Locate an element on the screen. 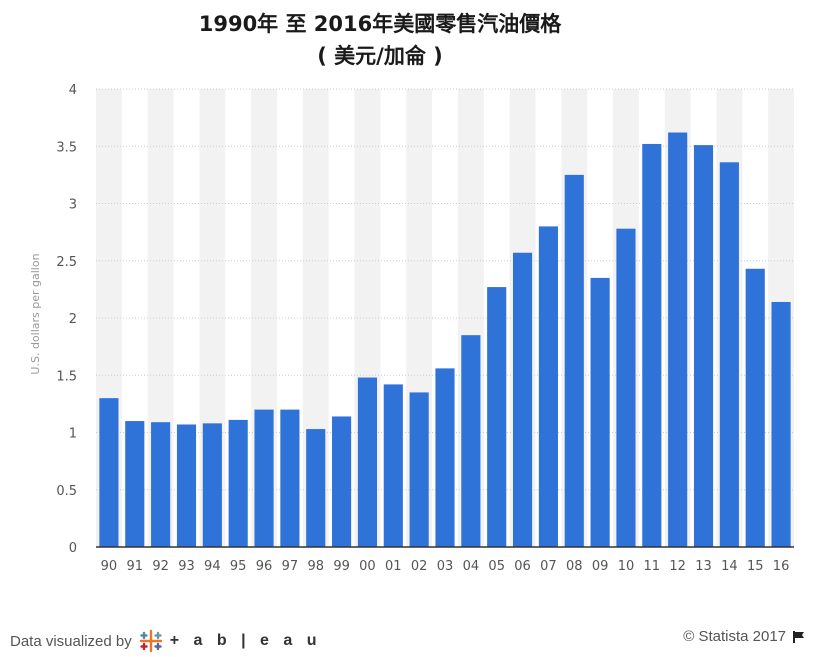 This screenshot has height=657, width=820. x-tick-label: 11 is located at coordinates (652, 566).